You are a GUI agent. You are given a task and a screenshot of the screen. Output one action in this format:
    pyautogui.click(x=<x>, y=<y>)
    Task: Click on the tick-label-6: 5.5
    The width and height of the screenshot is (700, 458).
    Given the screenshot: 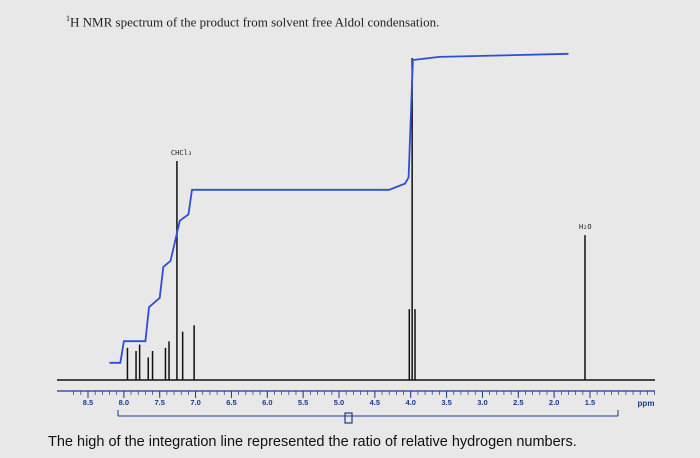 What is the action you would take?
    pyautogui.click(x=303, y=402)
    